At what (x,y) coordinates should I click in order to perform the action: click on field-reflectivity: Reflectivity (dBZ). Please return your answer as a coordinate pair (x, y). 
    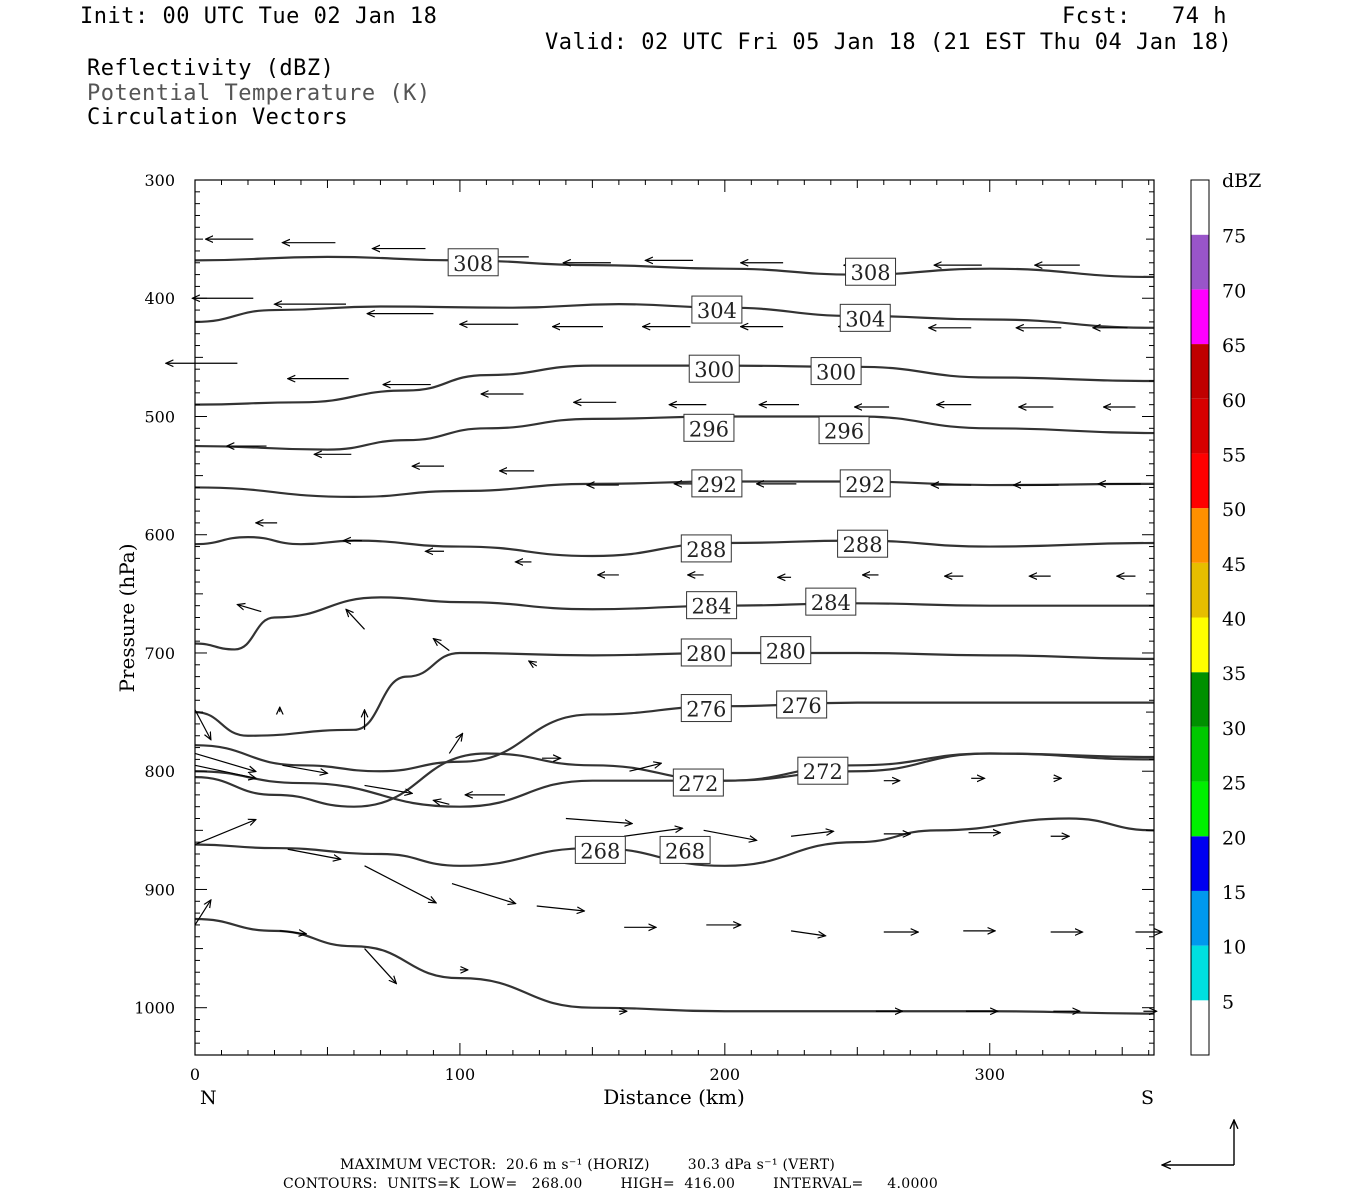
    Looking at the image, I should click on (211, 68).